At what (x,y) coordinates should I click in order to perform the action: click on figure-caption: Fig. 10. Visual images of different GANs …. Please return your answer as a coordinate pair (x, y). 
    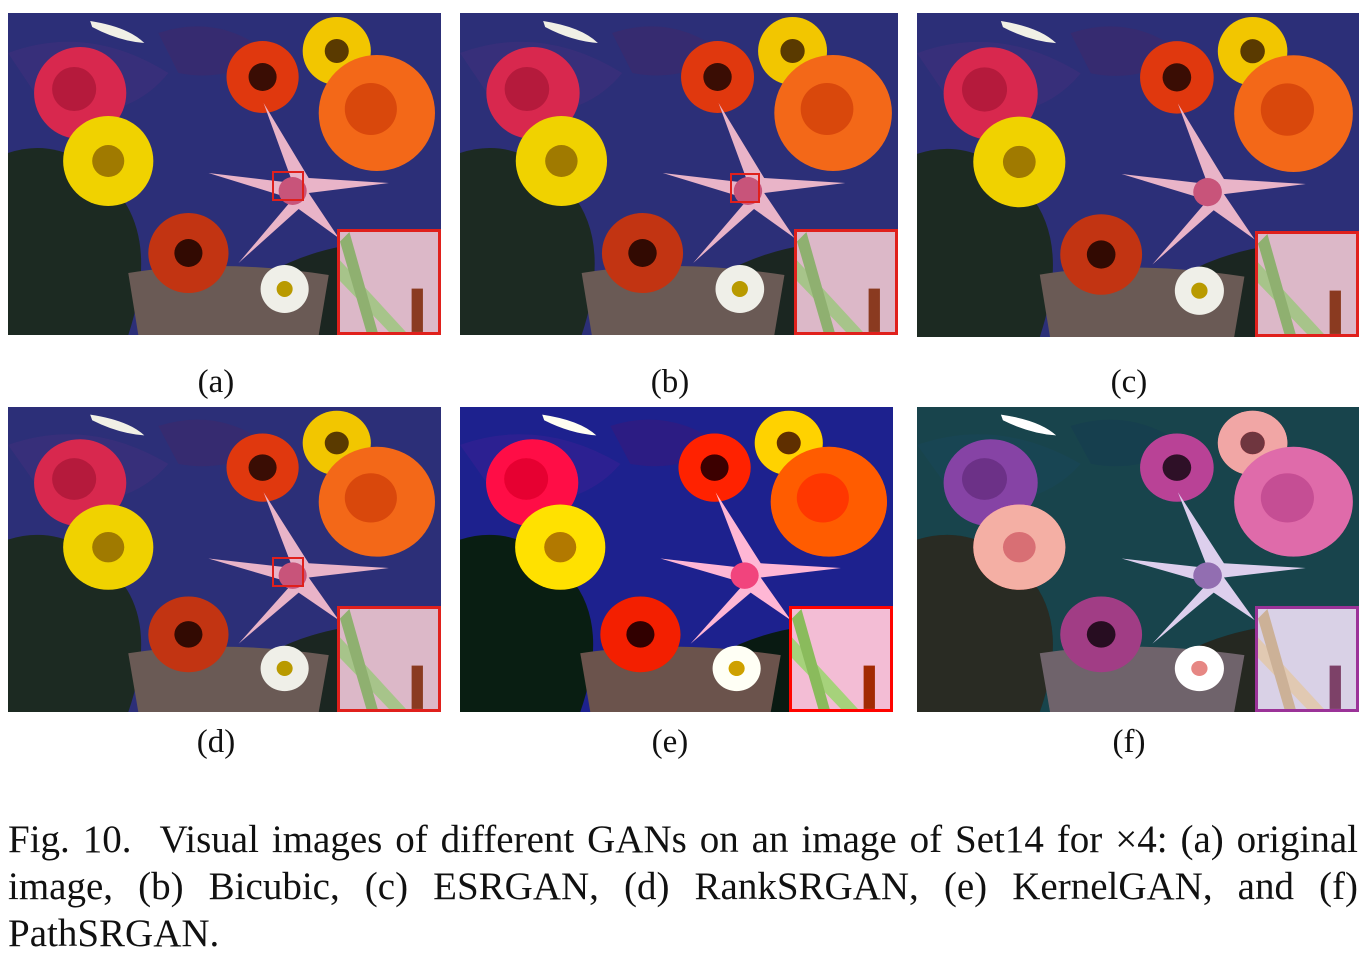
    Looking at the image, I should click on (683, 886).